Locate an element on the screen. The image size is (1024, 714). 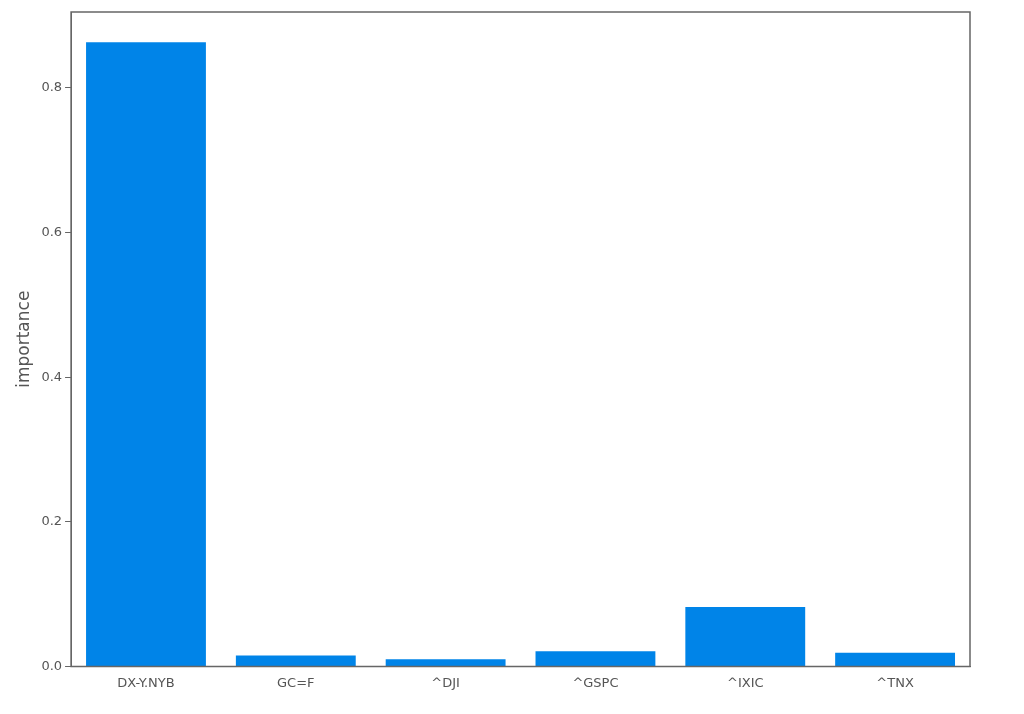
y-tick-label: 0.6 is located at coordinates (52, 231).